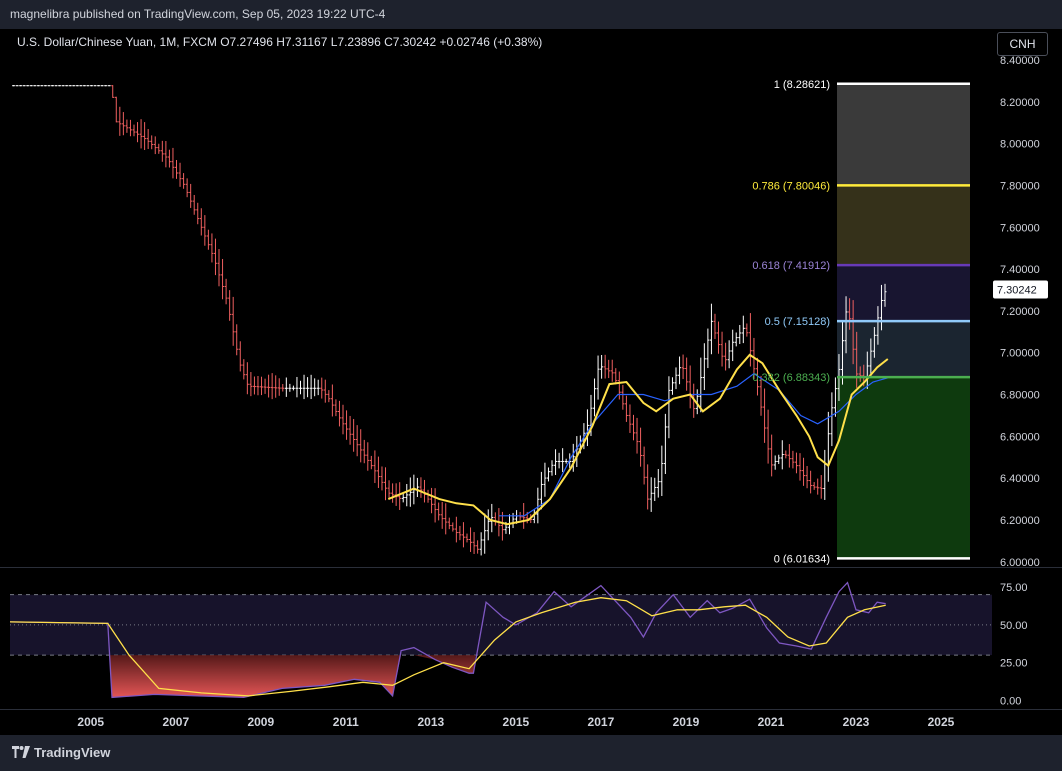  I want to click on rsi-ma-line, so click(447, 647).